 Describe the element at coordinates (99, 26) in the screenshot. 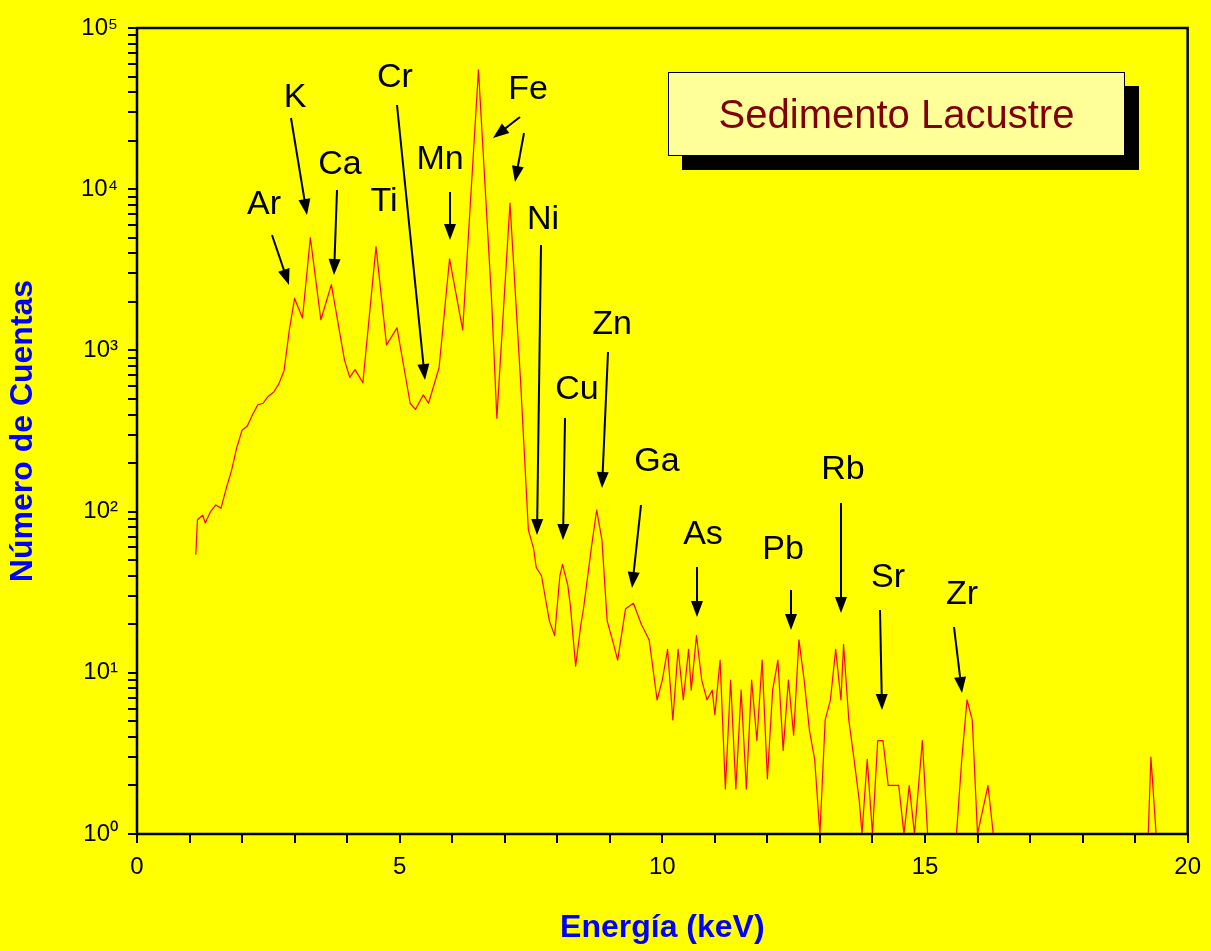

I see `y-tick-label: 10⁵` at that location.